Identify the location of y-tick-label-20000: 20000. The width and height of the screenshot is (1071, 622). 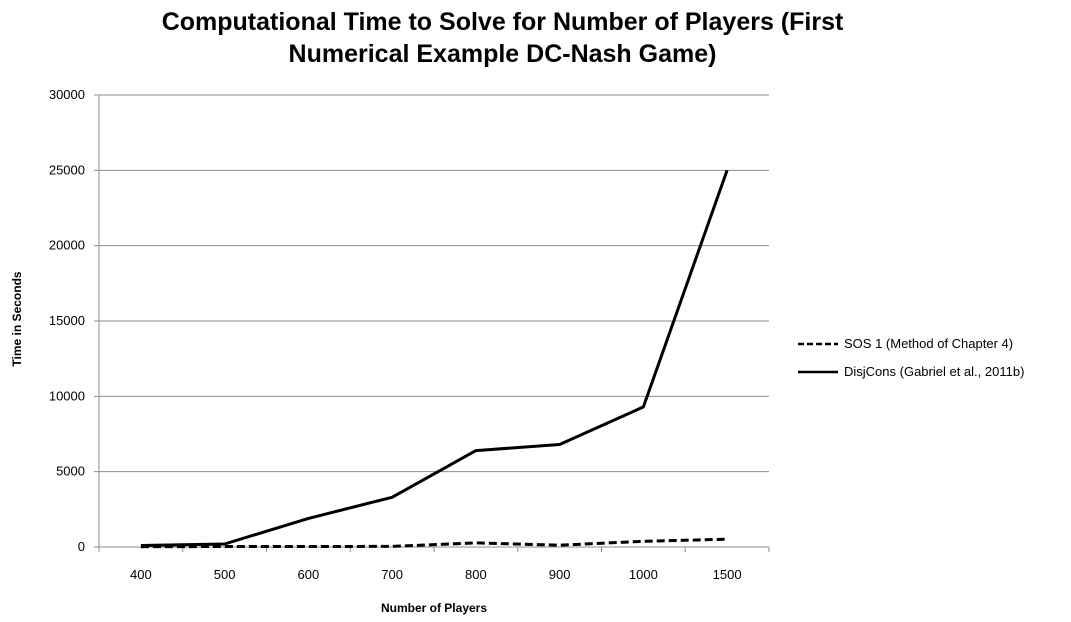
(67, 245).